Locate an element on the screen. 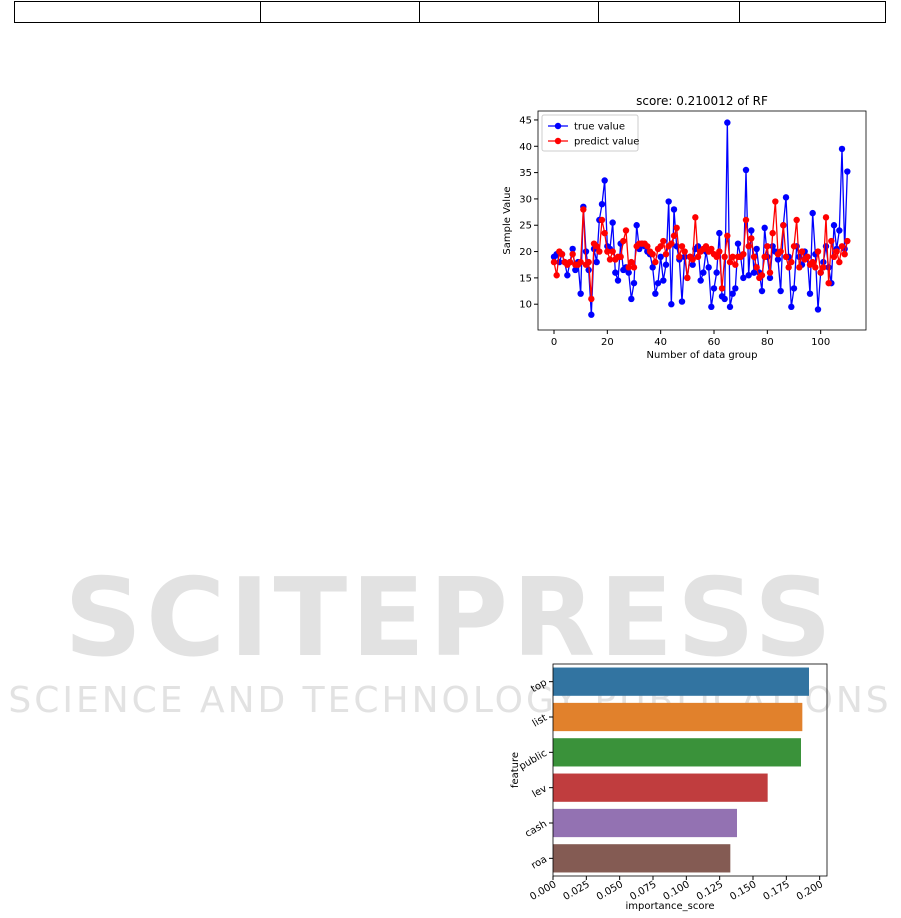 This screenshot has width=901, height=918. x-tick-label: 0.175 is located at coordinates (777, 891).